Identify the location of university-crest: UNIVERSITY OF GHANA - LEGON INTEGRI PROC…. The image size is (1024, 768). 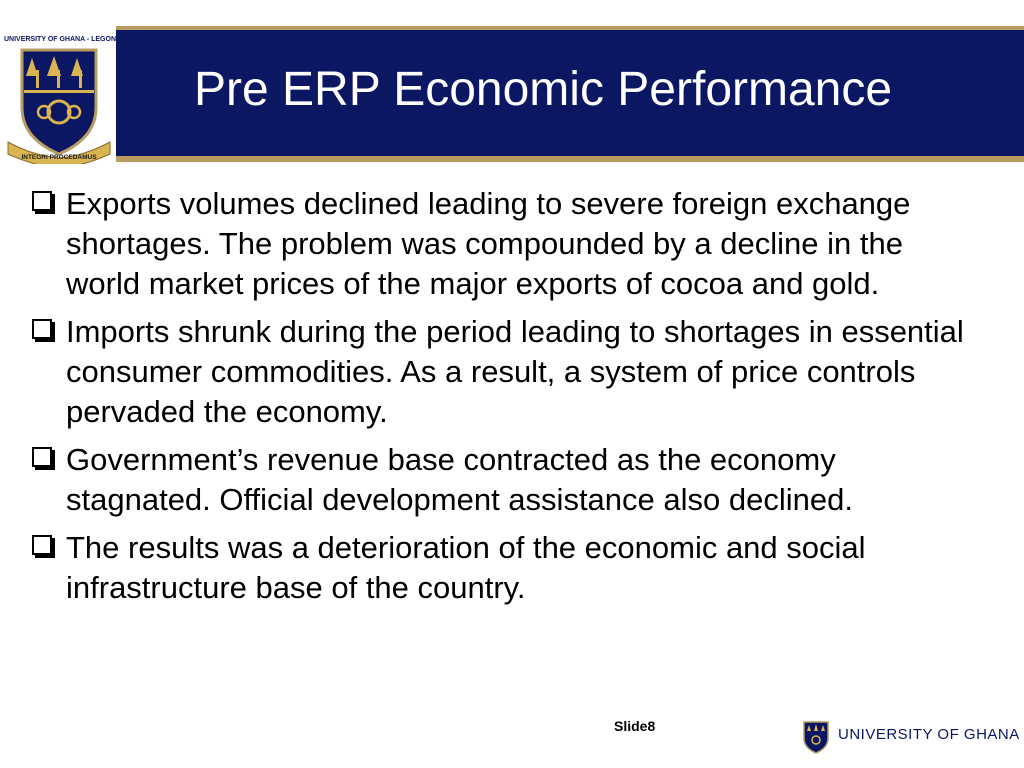
(60, 98).